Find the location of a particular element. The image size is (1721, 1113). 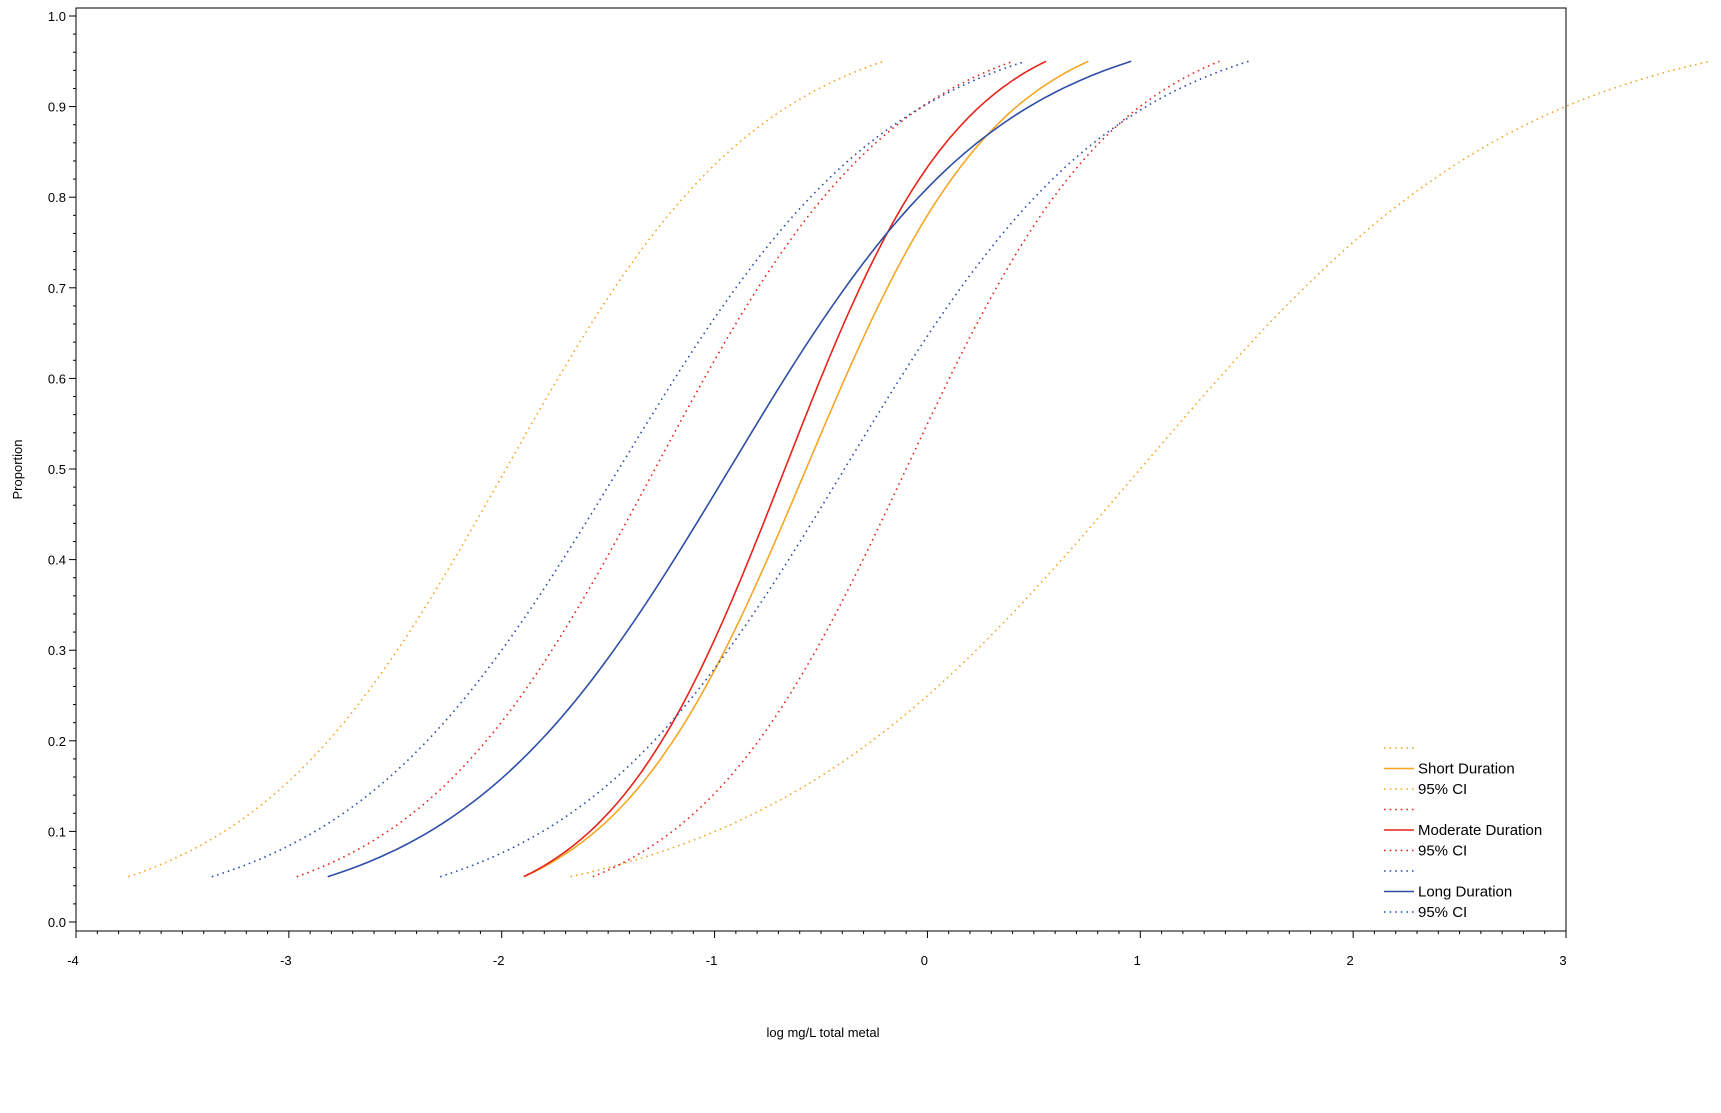

y-tick-label: 0.7 is located at coordinates (57, 288).